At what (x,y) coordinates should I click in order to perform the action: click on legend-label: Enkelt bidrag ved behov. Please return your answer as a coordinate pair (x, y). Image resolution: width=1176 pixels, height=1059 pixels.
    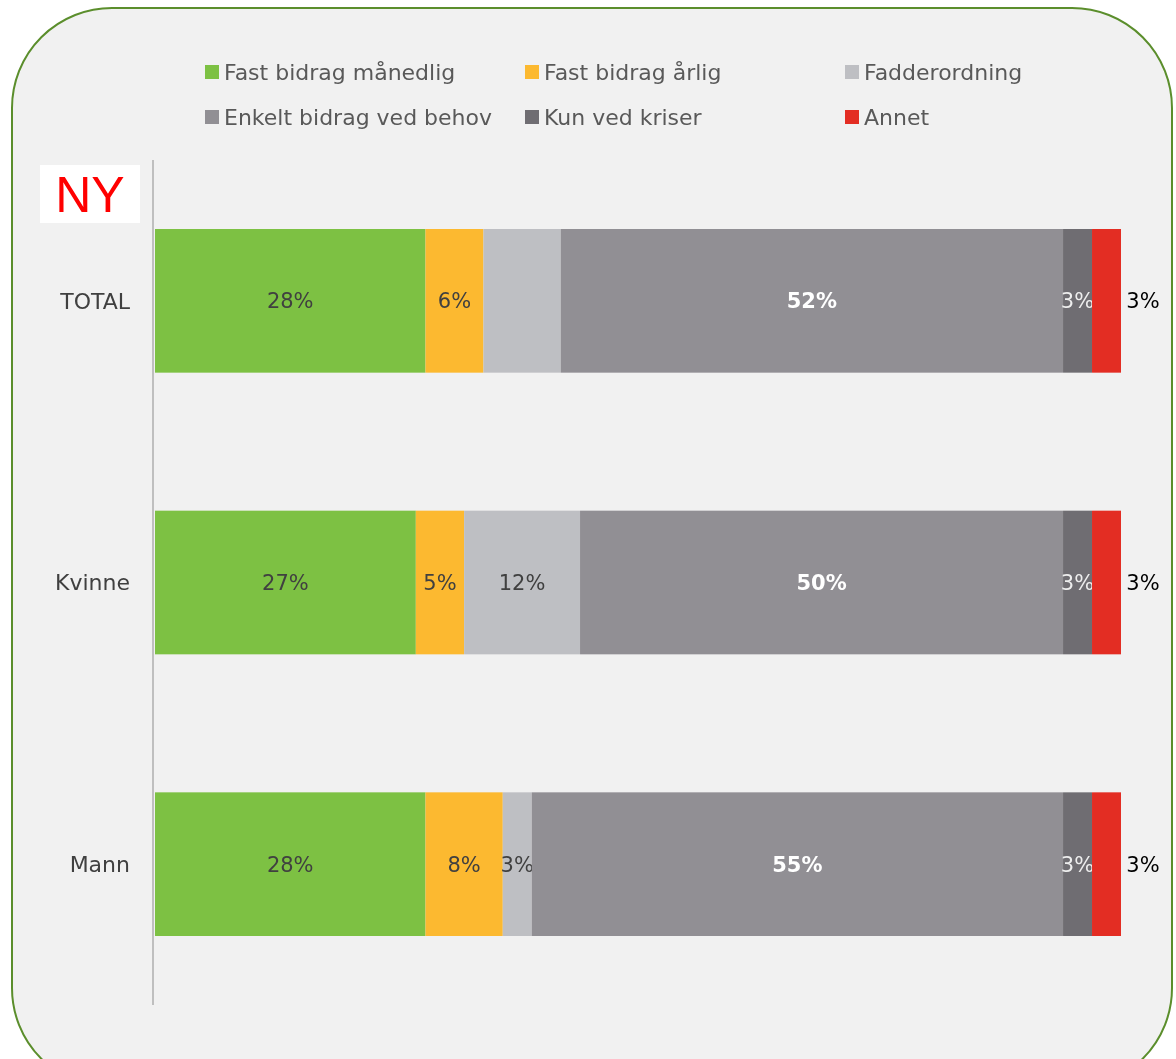
    Looking at the image, I should click on (358, 117).